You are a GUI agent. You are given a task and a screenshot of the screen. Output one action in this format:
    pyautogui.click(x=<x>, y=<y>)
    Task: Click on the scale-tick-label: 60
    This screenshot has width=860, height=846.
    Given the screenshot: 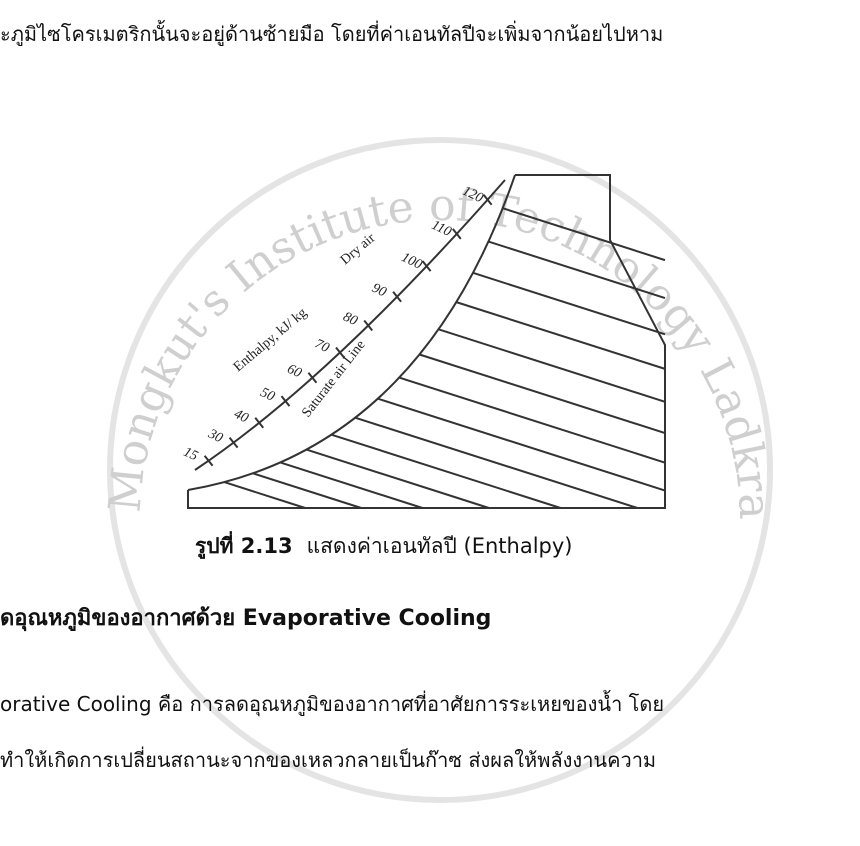 What is the action you would take?
    pyautogui.click(x=294, y=372)
    